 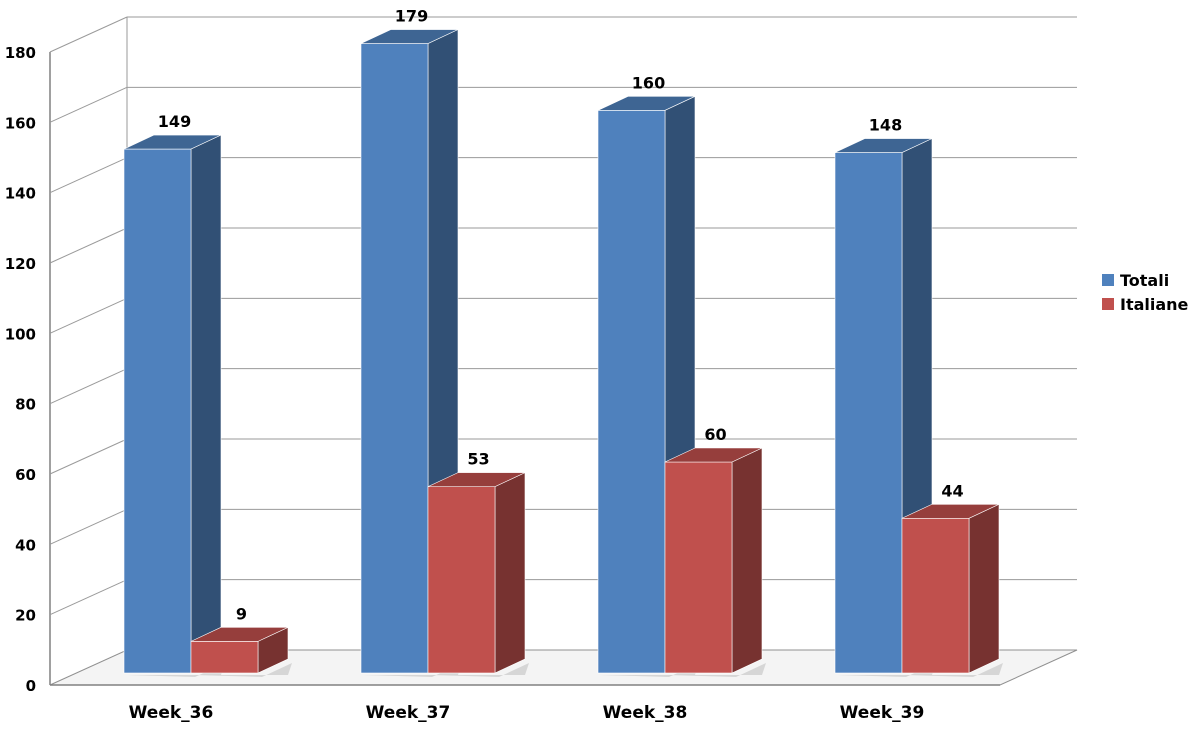 I want to click on data-label: 9, so click(x=241, y=613).